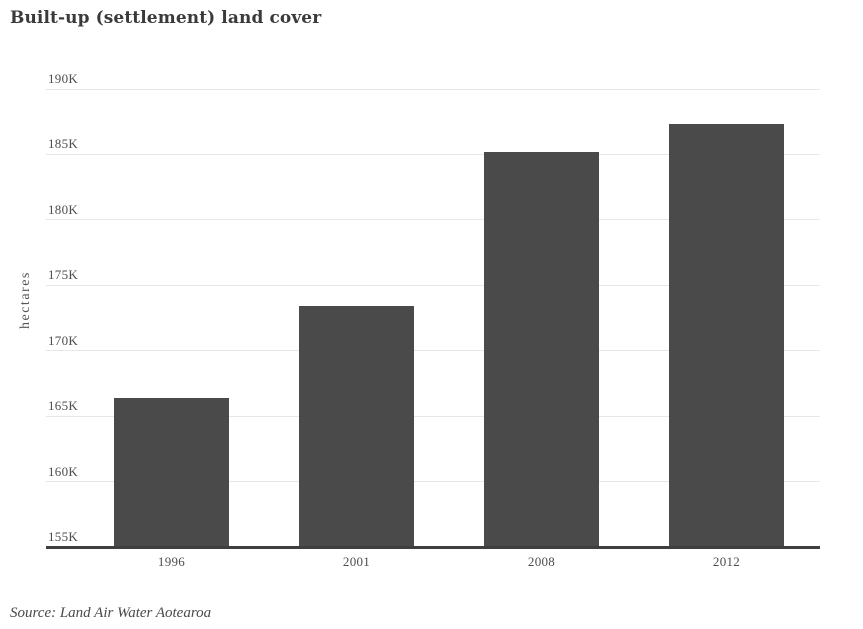 The image size is (863, 629). What do you see at coordinates (433, 547) in the screenshot?
I see `x-axis-line` at bounding box center [433, 547].